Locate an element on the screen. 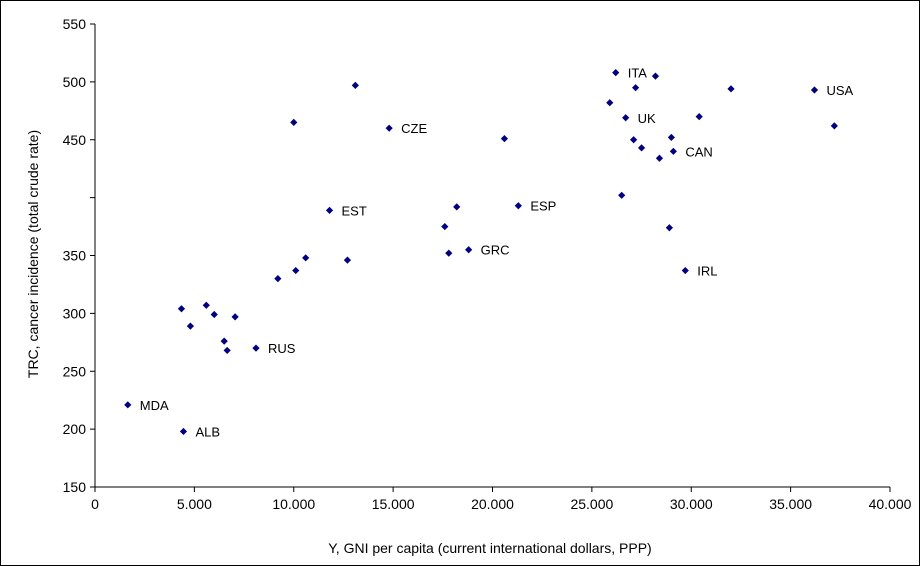 The width and height of the screenshot is (920, 566). data-point-label: EST is located at coordinates (354, 210).